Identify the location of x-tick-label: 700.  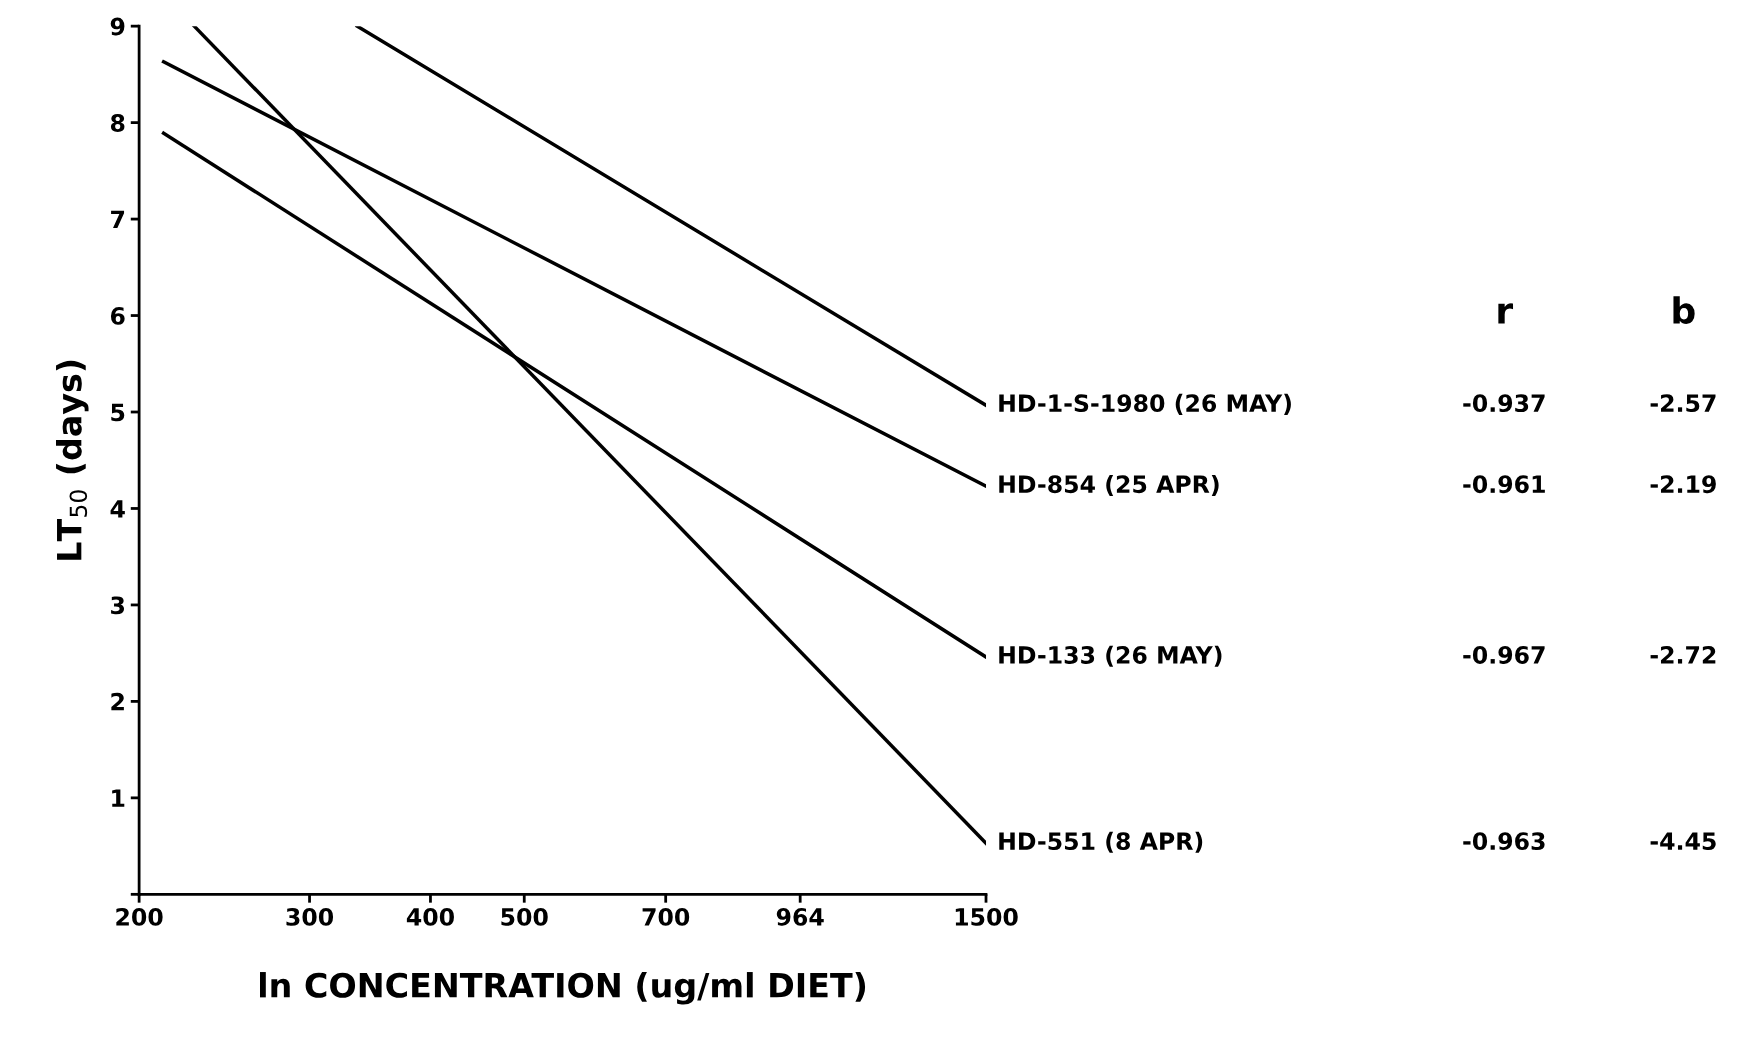
(666, 916).